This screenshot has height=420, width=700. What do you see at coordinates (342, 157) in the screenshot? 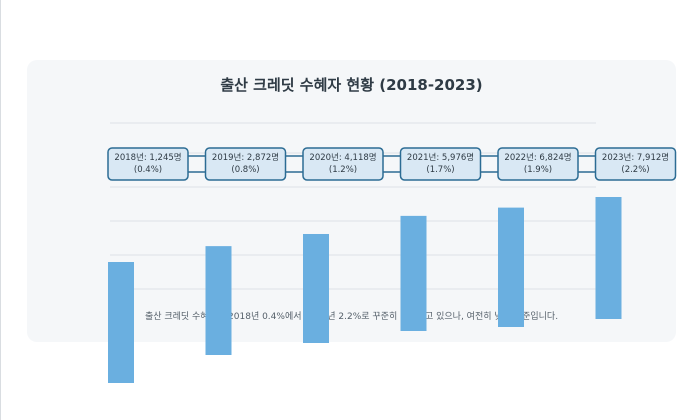
I see `data-label-value: 2020년: 4,118명` at bounding box center [342, 157].